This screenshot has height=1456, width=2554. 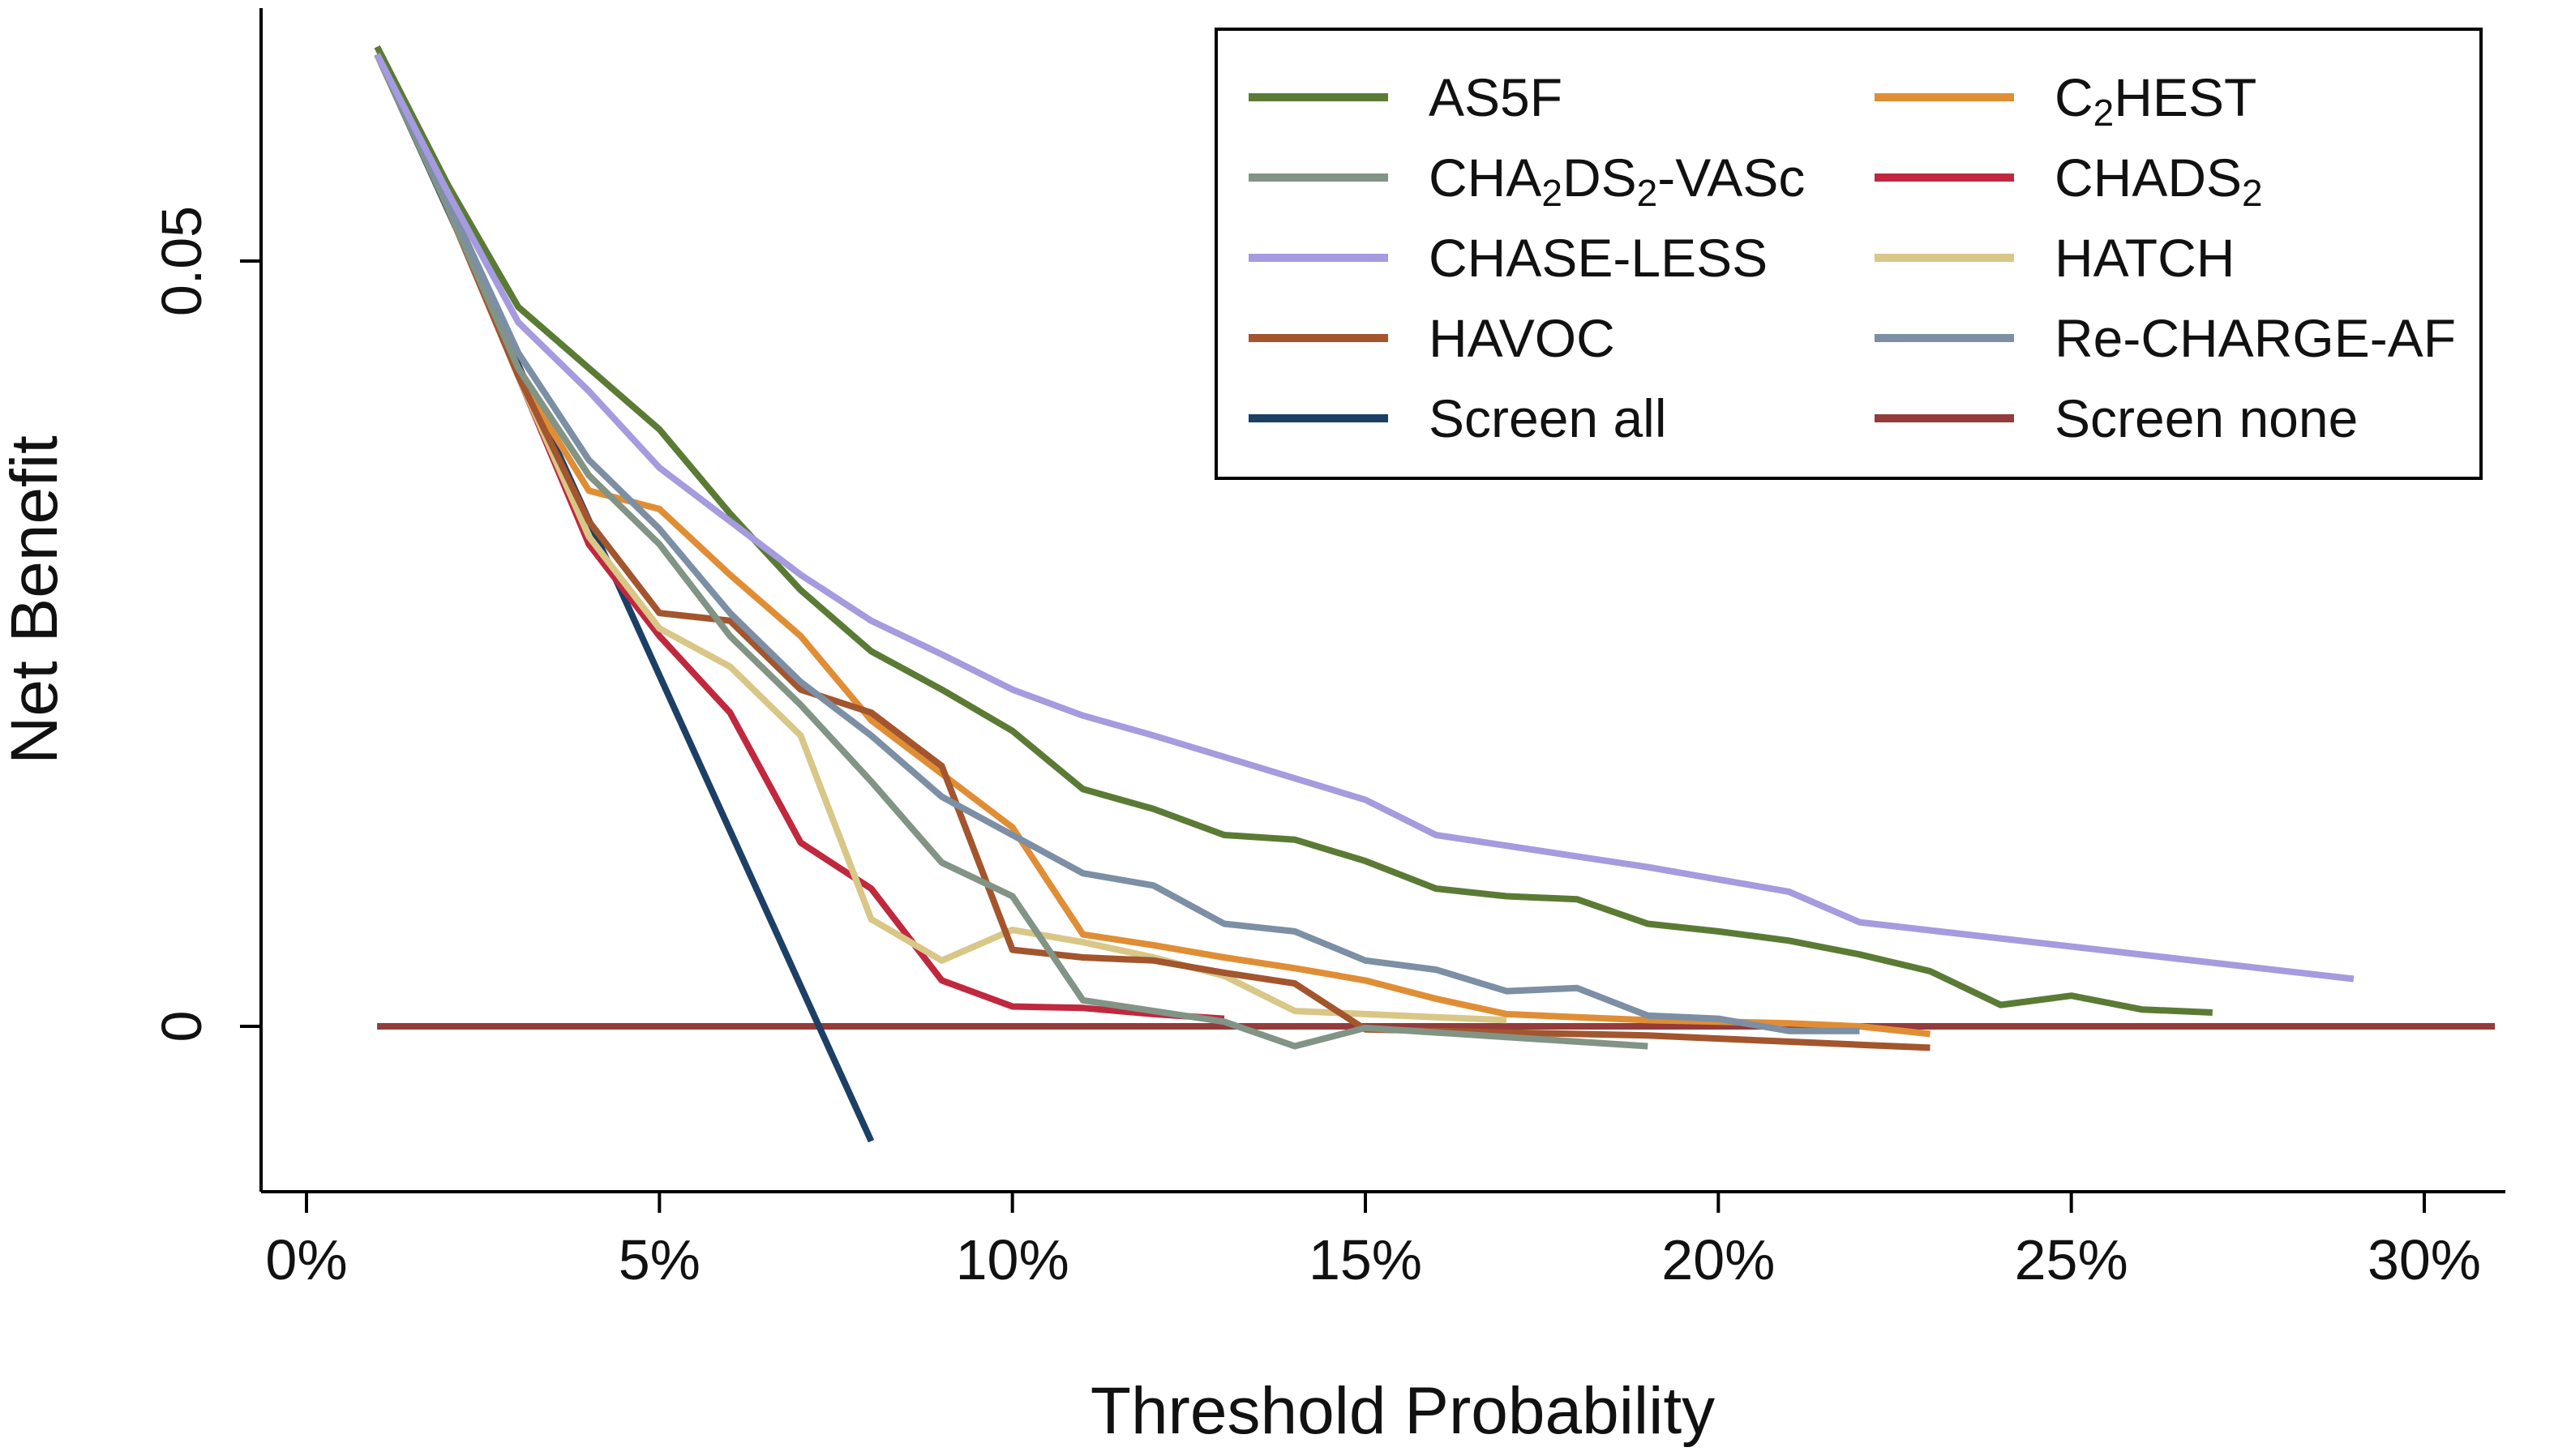 What do you see at coordinates (306, 1260) in the screenshot?
I see `x-tick-label: 0%` at bounding box center [306, 1260].